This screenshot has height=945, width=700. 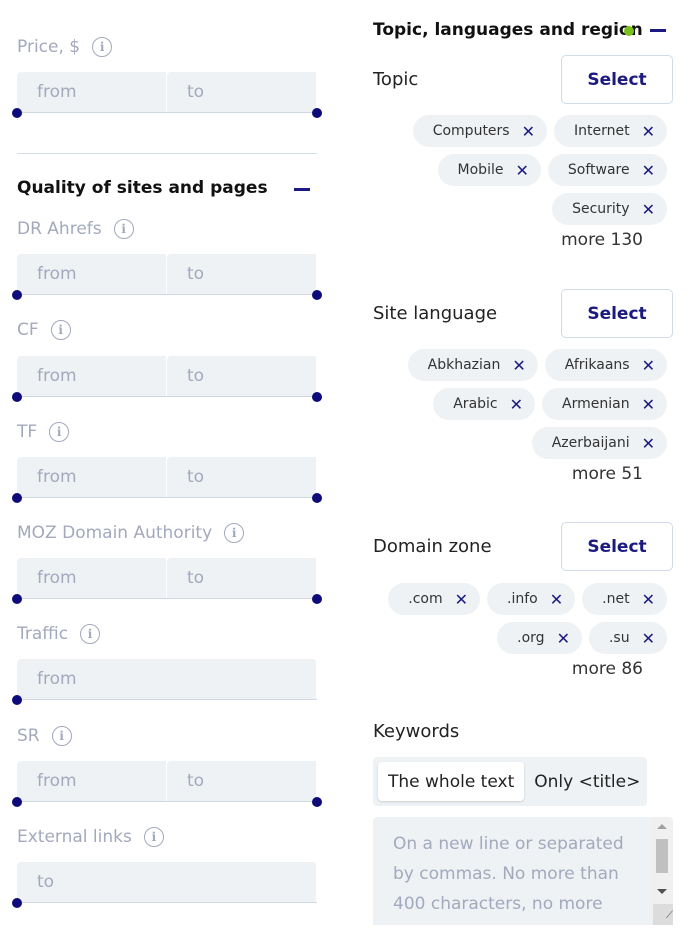 I want to click on sr-from-input: from, so click(x=92, y=781).